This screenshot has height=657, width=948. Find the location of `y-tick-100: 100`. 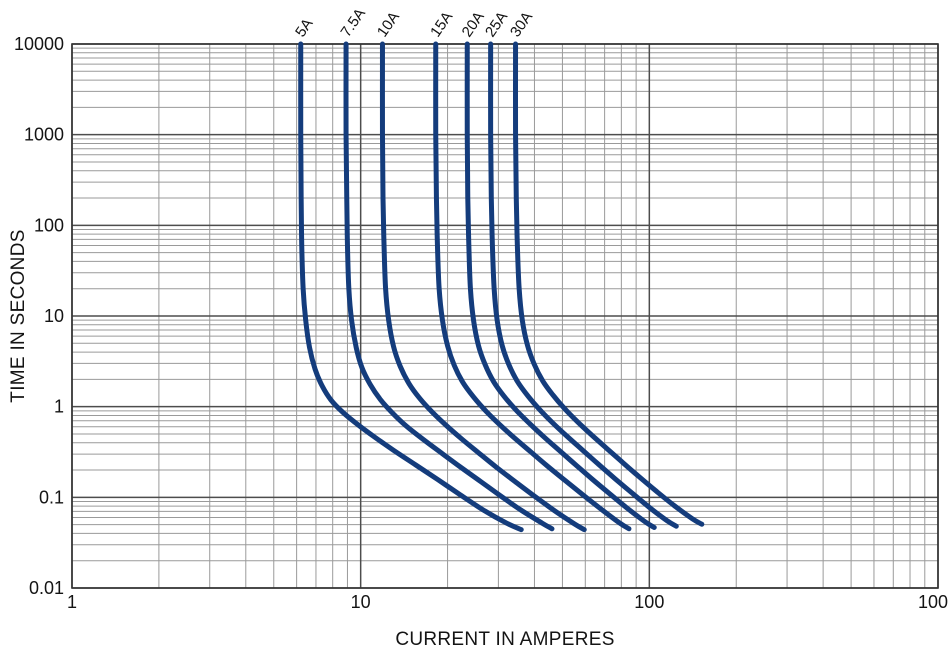

y-tick-100: 100 is located at coordinates (49, 225).